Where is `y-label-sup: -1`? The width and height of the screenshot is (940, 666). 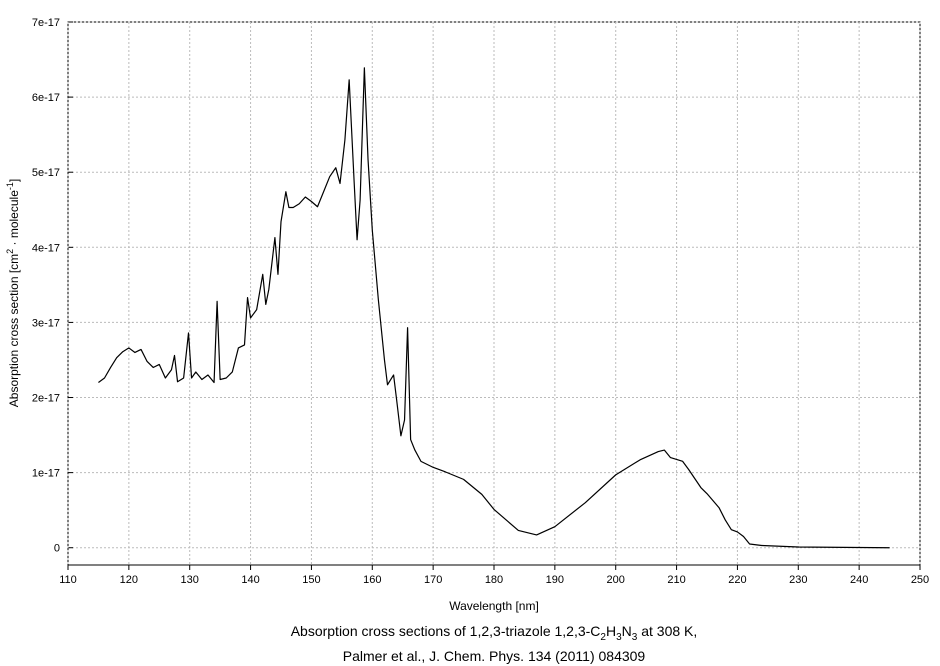
y-label-sup: -1 is located at coordinates (10, 186).